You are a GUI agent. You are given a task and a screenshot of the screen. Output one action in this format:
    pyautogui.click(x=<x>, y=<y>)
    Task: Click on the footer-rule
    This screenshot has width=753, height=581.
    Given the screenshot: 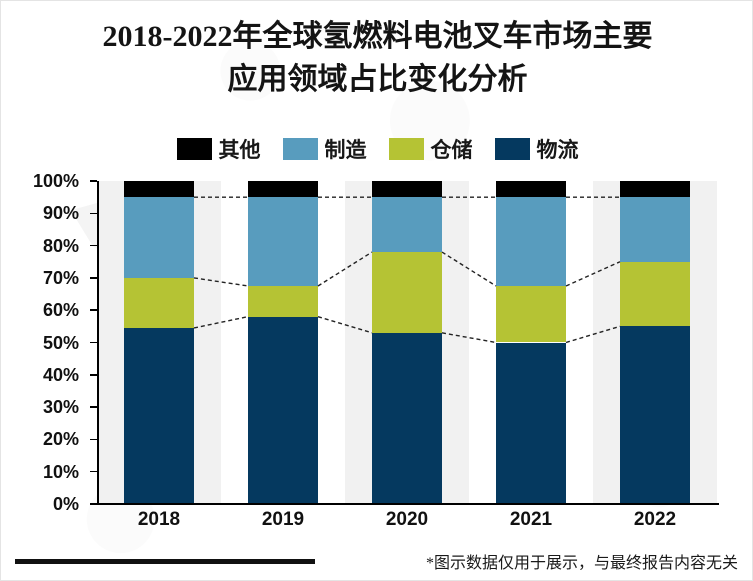 What is the action you would take?
    pyautogui.click(x=165, y=561)
    